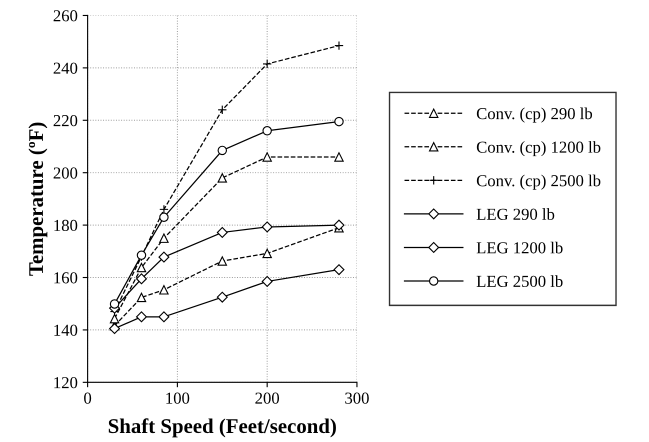  Describe the element at coordinates (66, 382) in the screenshot. I see `y-tick-label: 120` at that location.